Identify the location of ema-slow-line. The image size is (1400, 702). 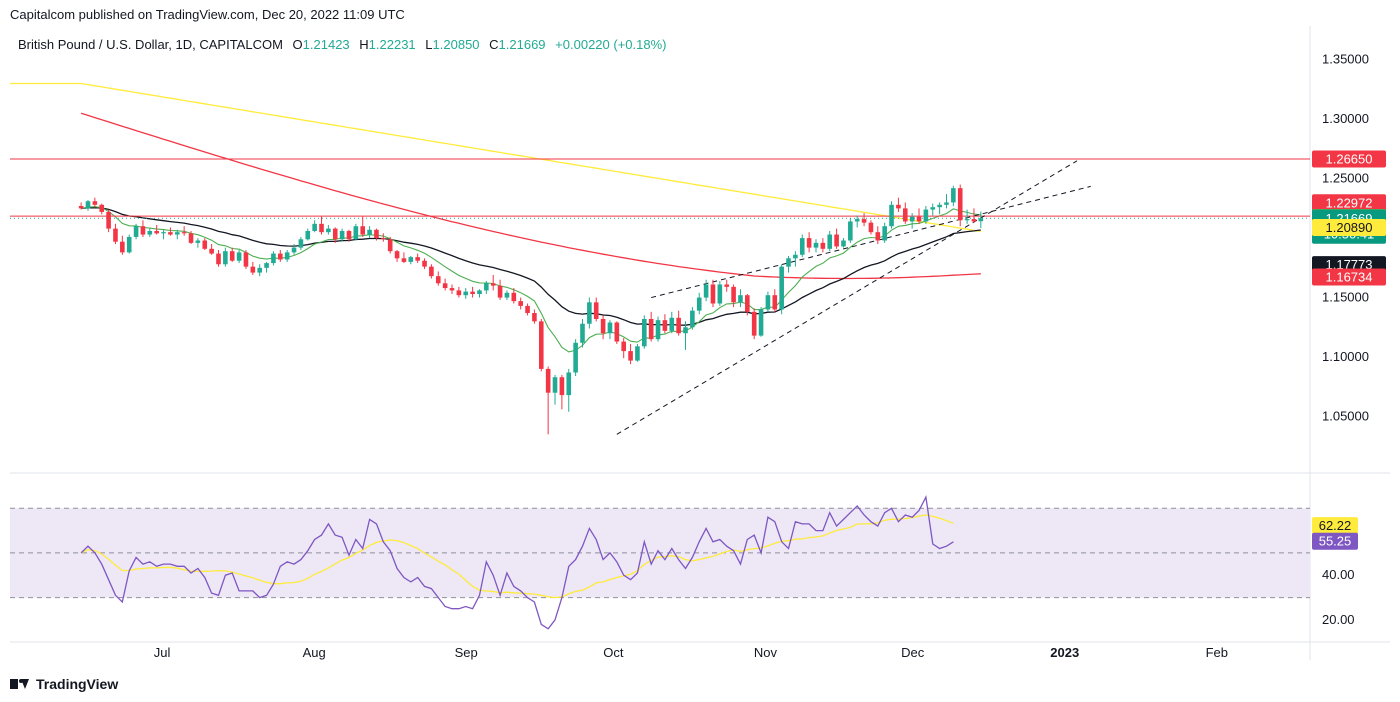
(531, 266).